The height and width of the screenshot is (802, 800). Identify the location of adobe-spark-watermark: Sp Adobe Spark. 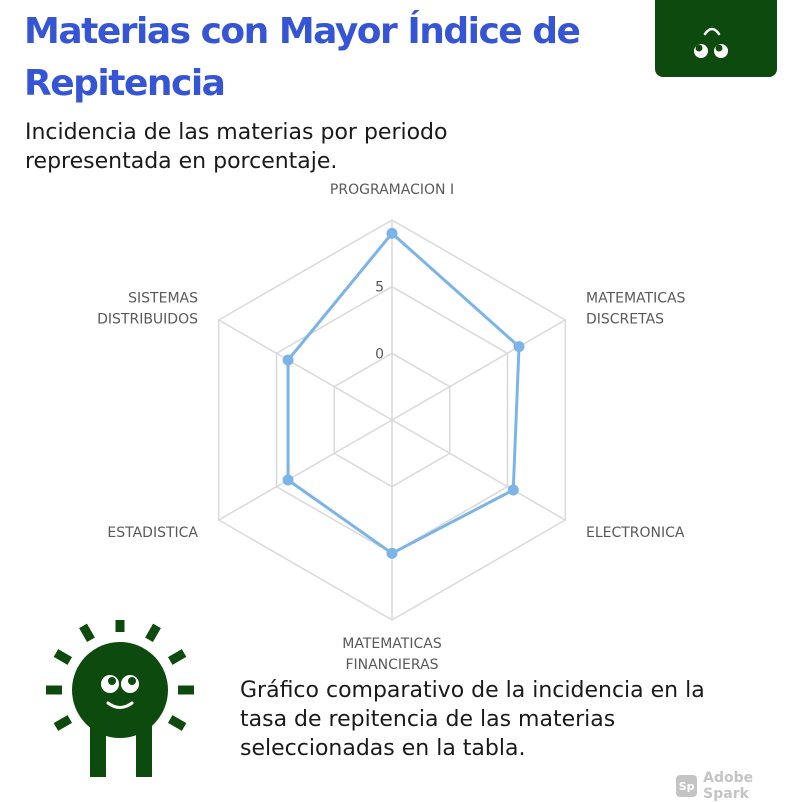
(738, 786).